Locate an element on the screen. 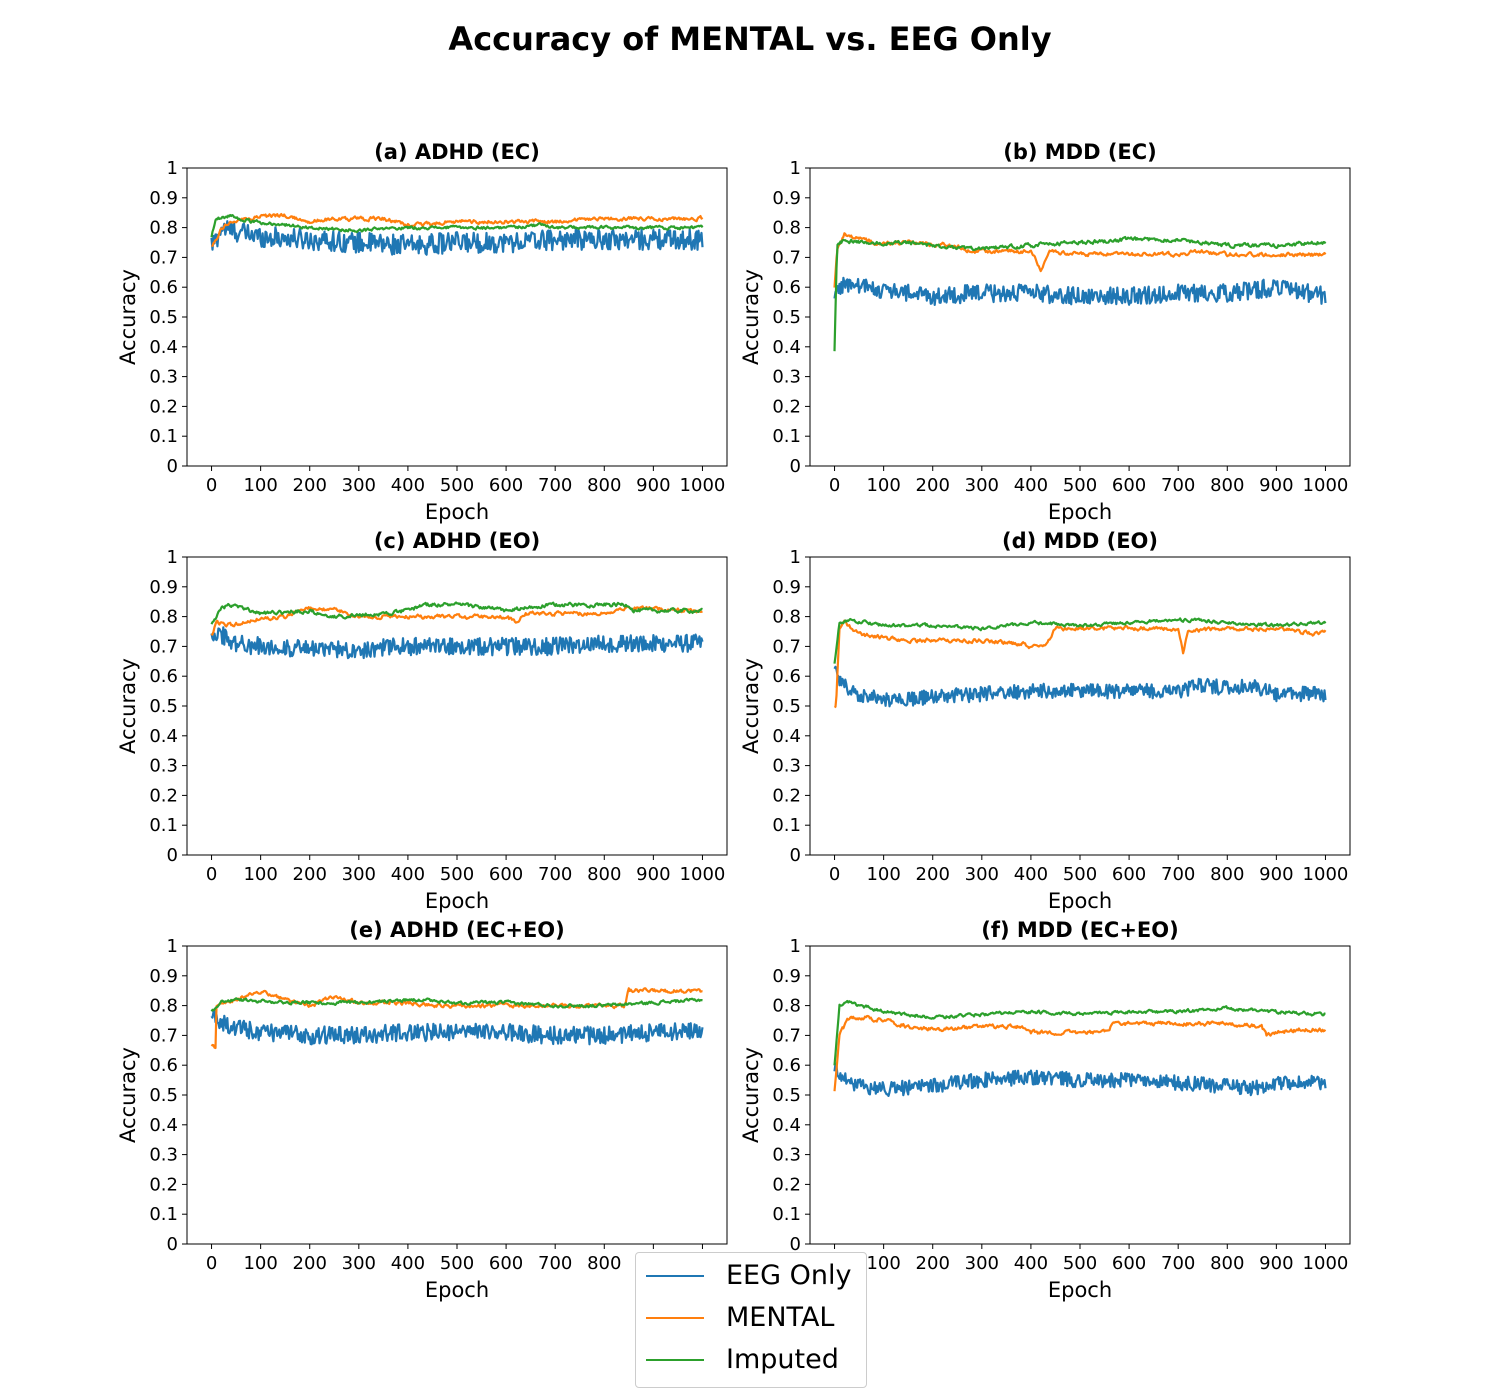 The width and height of the screenshot is (1500, 1400). subplot-title: (e) ADHD (EC+EO) is located at coordinates (457, 930).